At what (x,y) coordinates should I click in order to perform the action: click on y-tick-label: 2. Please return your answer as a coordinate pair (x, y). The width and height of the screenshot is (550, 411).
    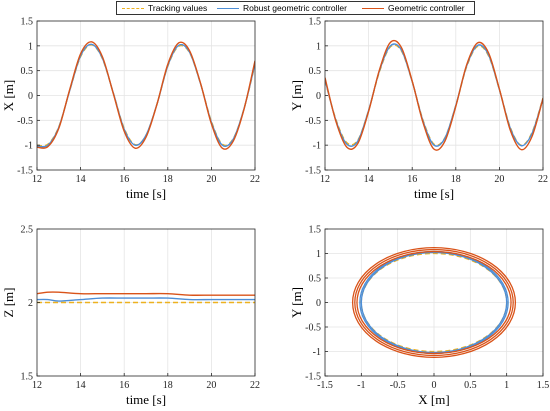
    Looking at the image, I should click on (30, 303).